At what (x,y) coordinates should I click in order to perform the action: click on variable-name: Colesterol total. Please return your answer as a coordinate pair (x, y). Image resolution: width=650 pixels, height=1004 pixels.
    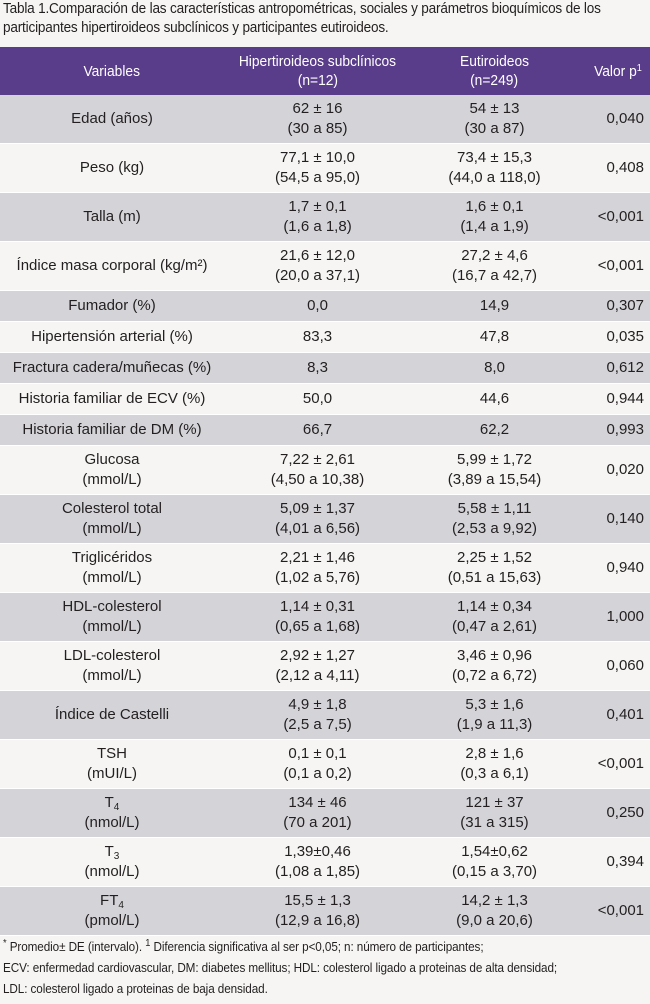
    Looking at the image, I should click on (112, 508).